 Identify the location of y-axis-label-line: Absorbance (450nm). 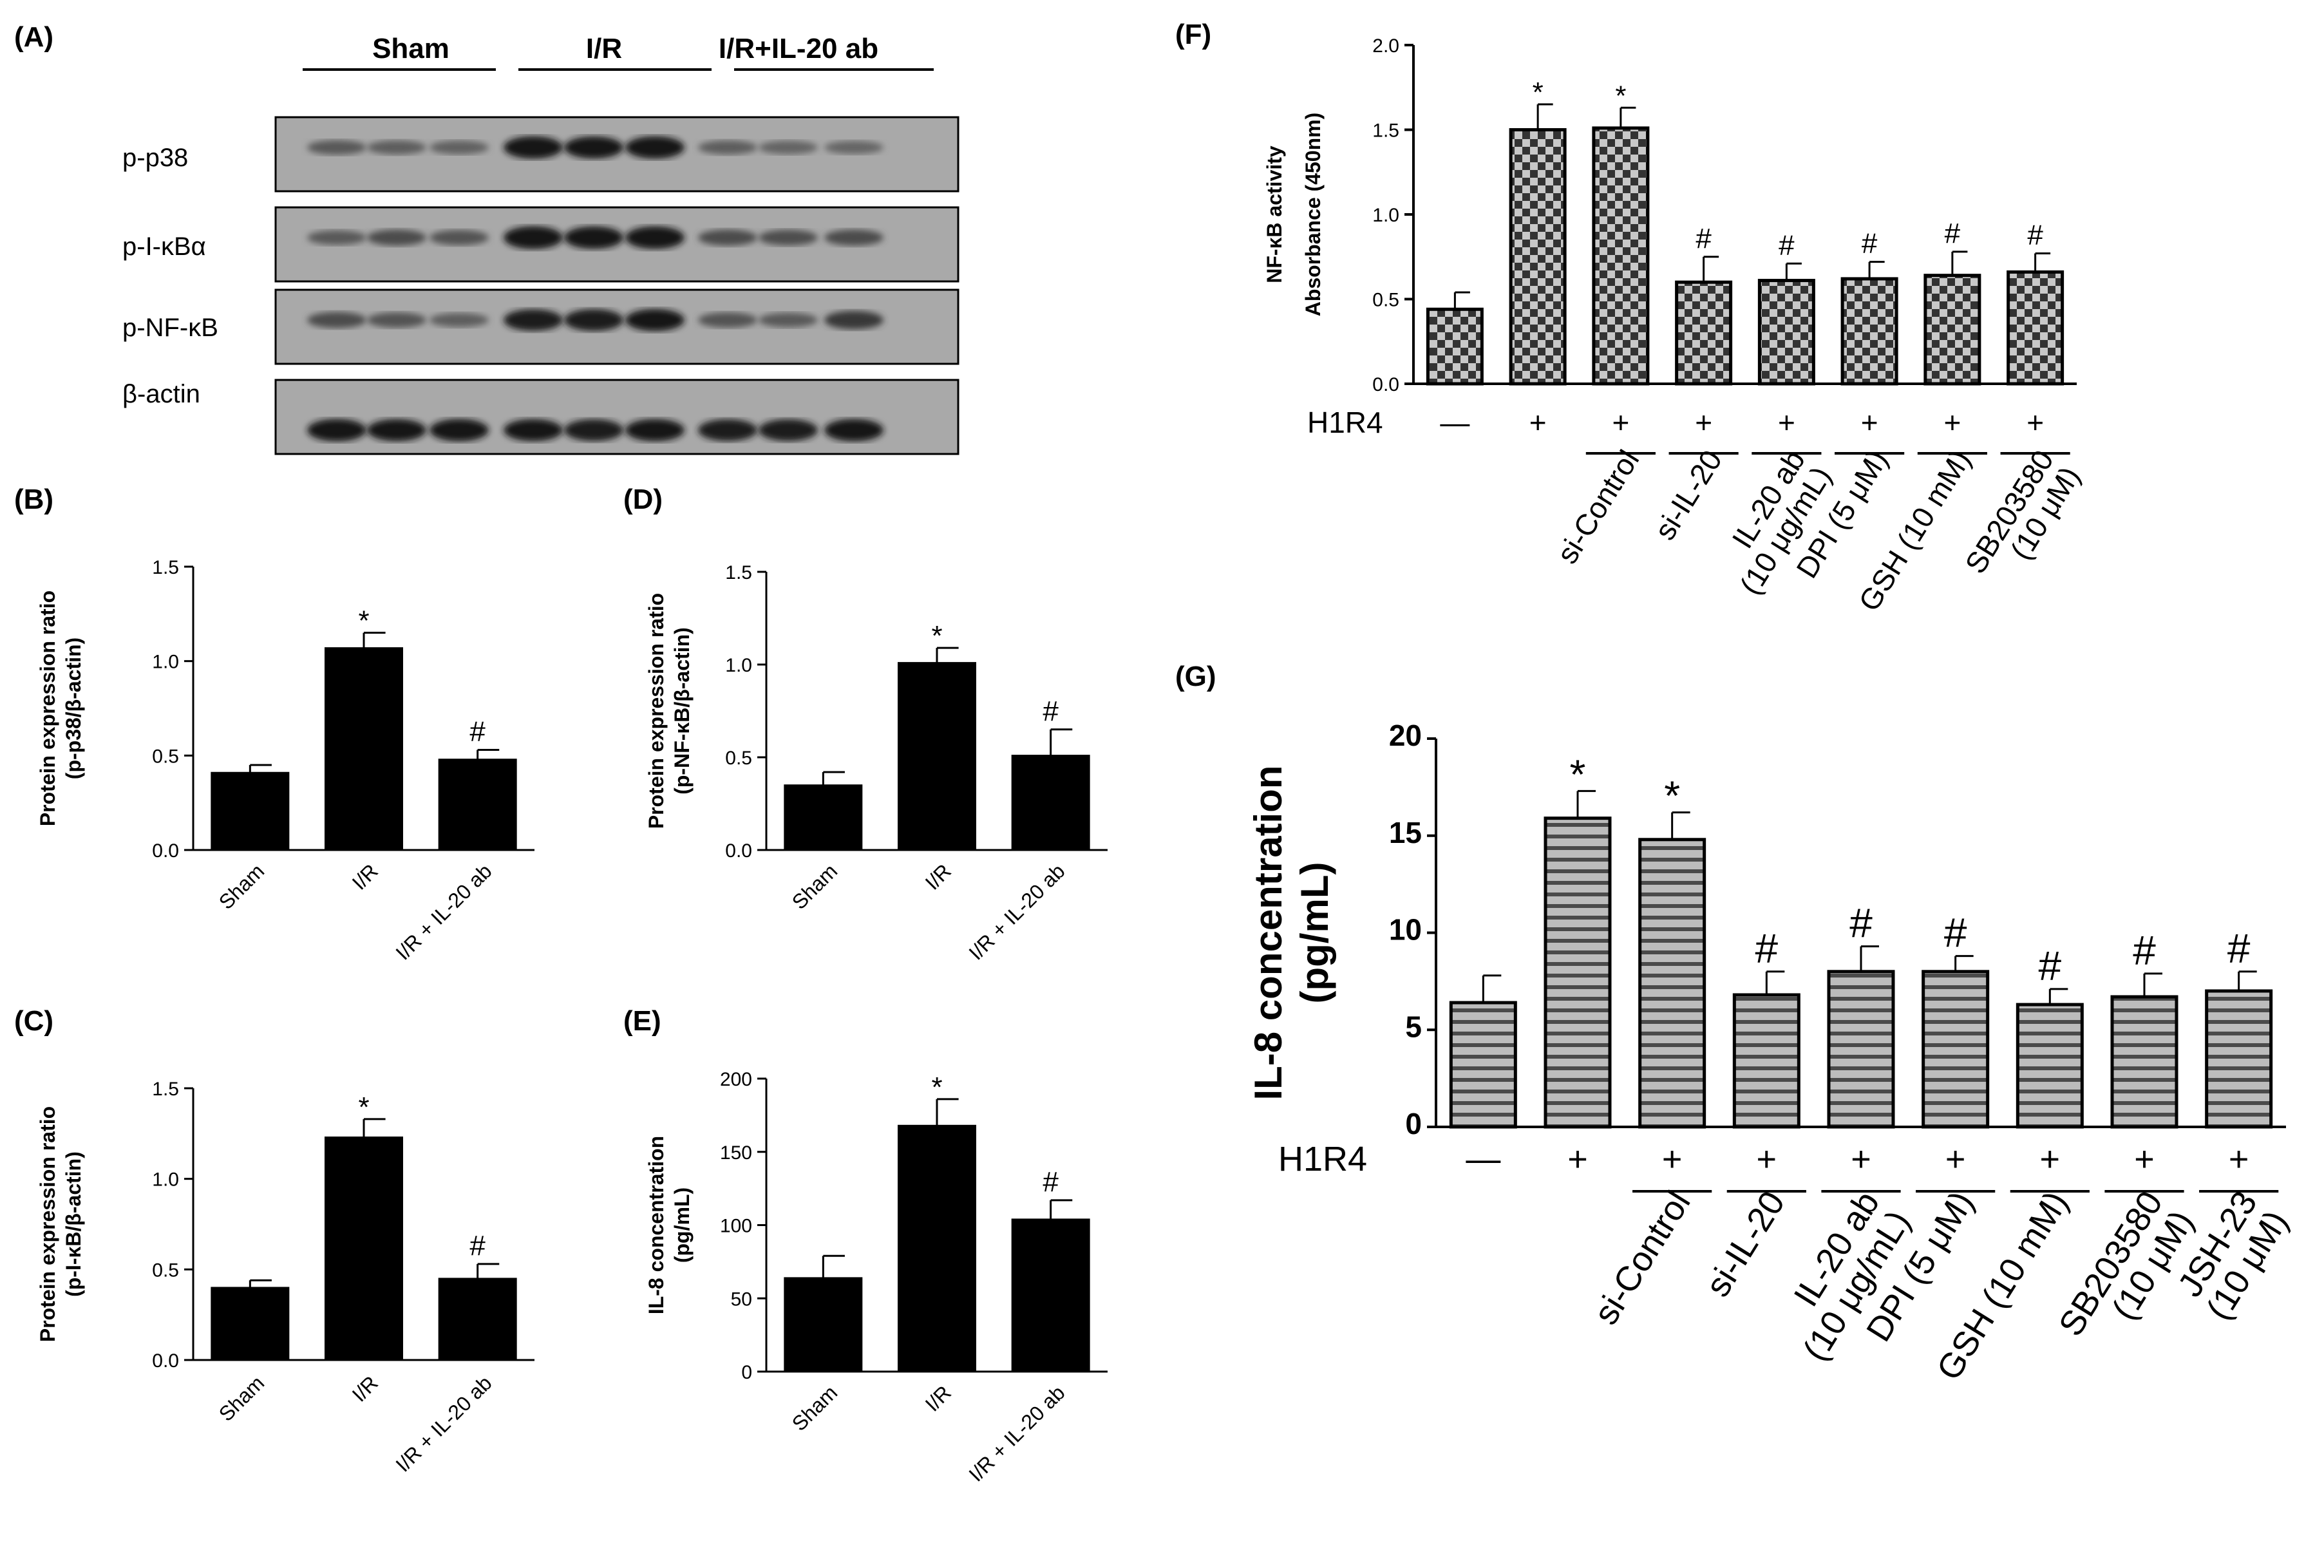
(1313, 215).